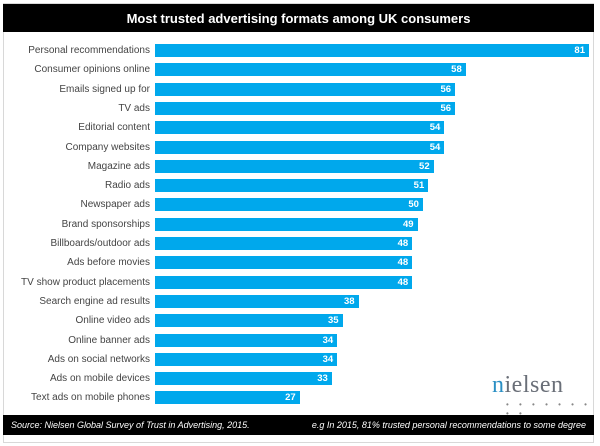 The image size is (600, 446). What do you see at coordinates (579, 50) in the screenshot?
I see `bar-value: 81` at bounding box center [579, 50].